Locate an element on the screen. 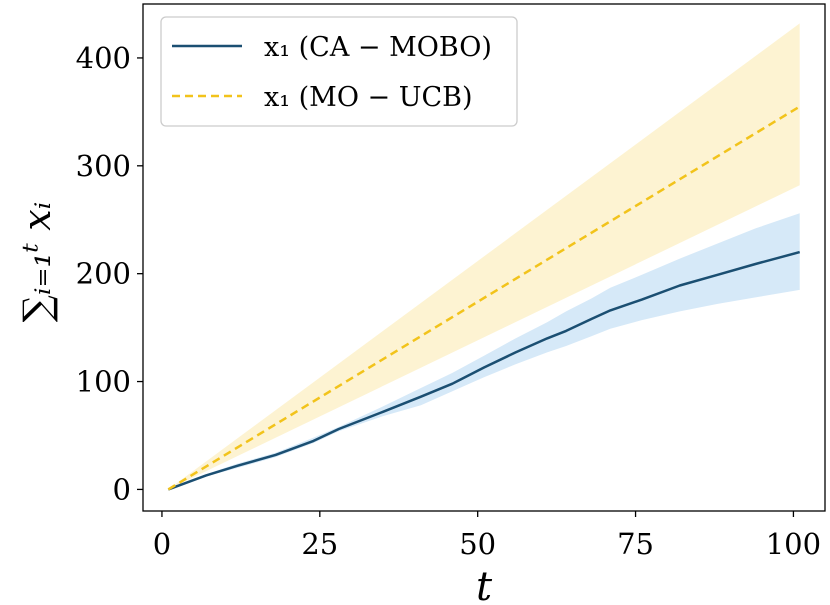  y-tick-label: 100 is located at coordinates (103, 382).